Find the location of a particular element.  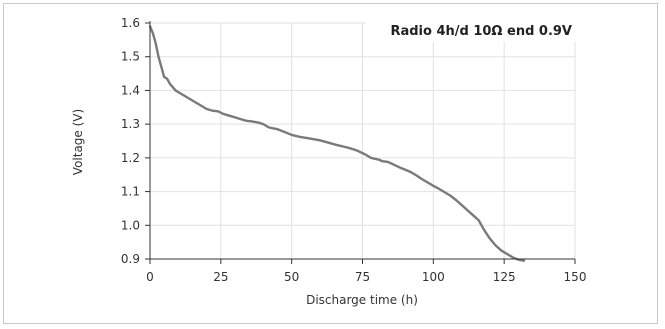

y-axis-label: Voltage (V) is located at coordinates (78, 142).